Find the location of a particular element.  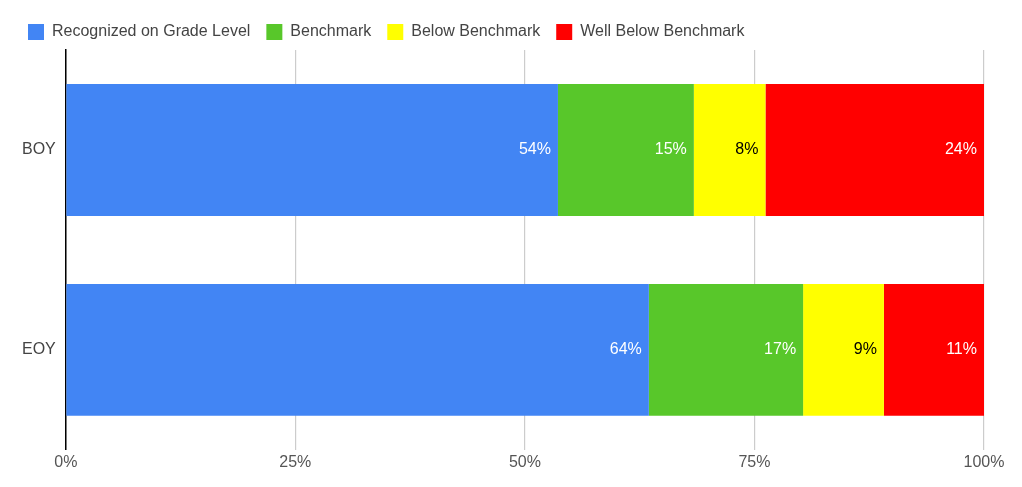

x-tick-label: 0% is located at coordinates (66, 461).